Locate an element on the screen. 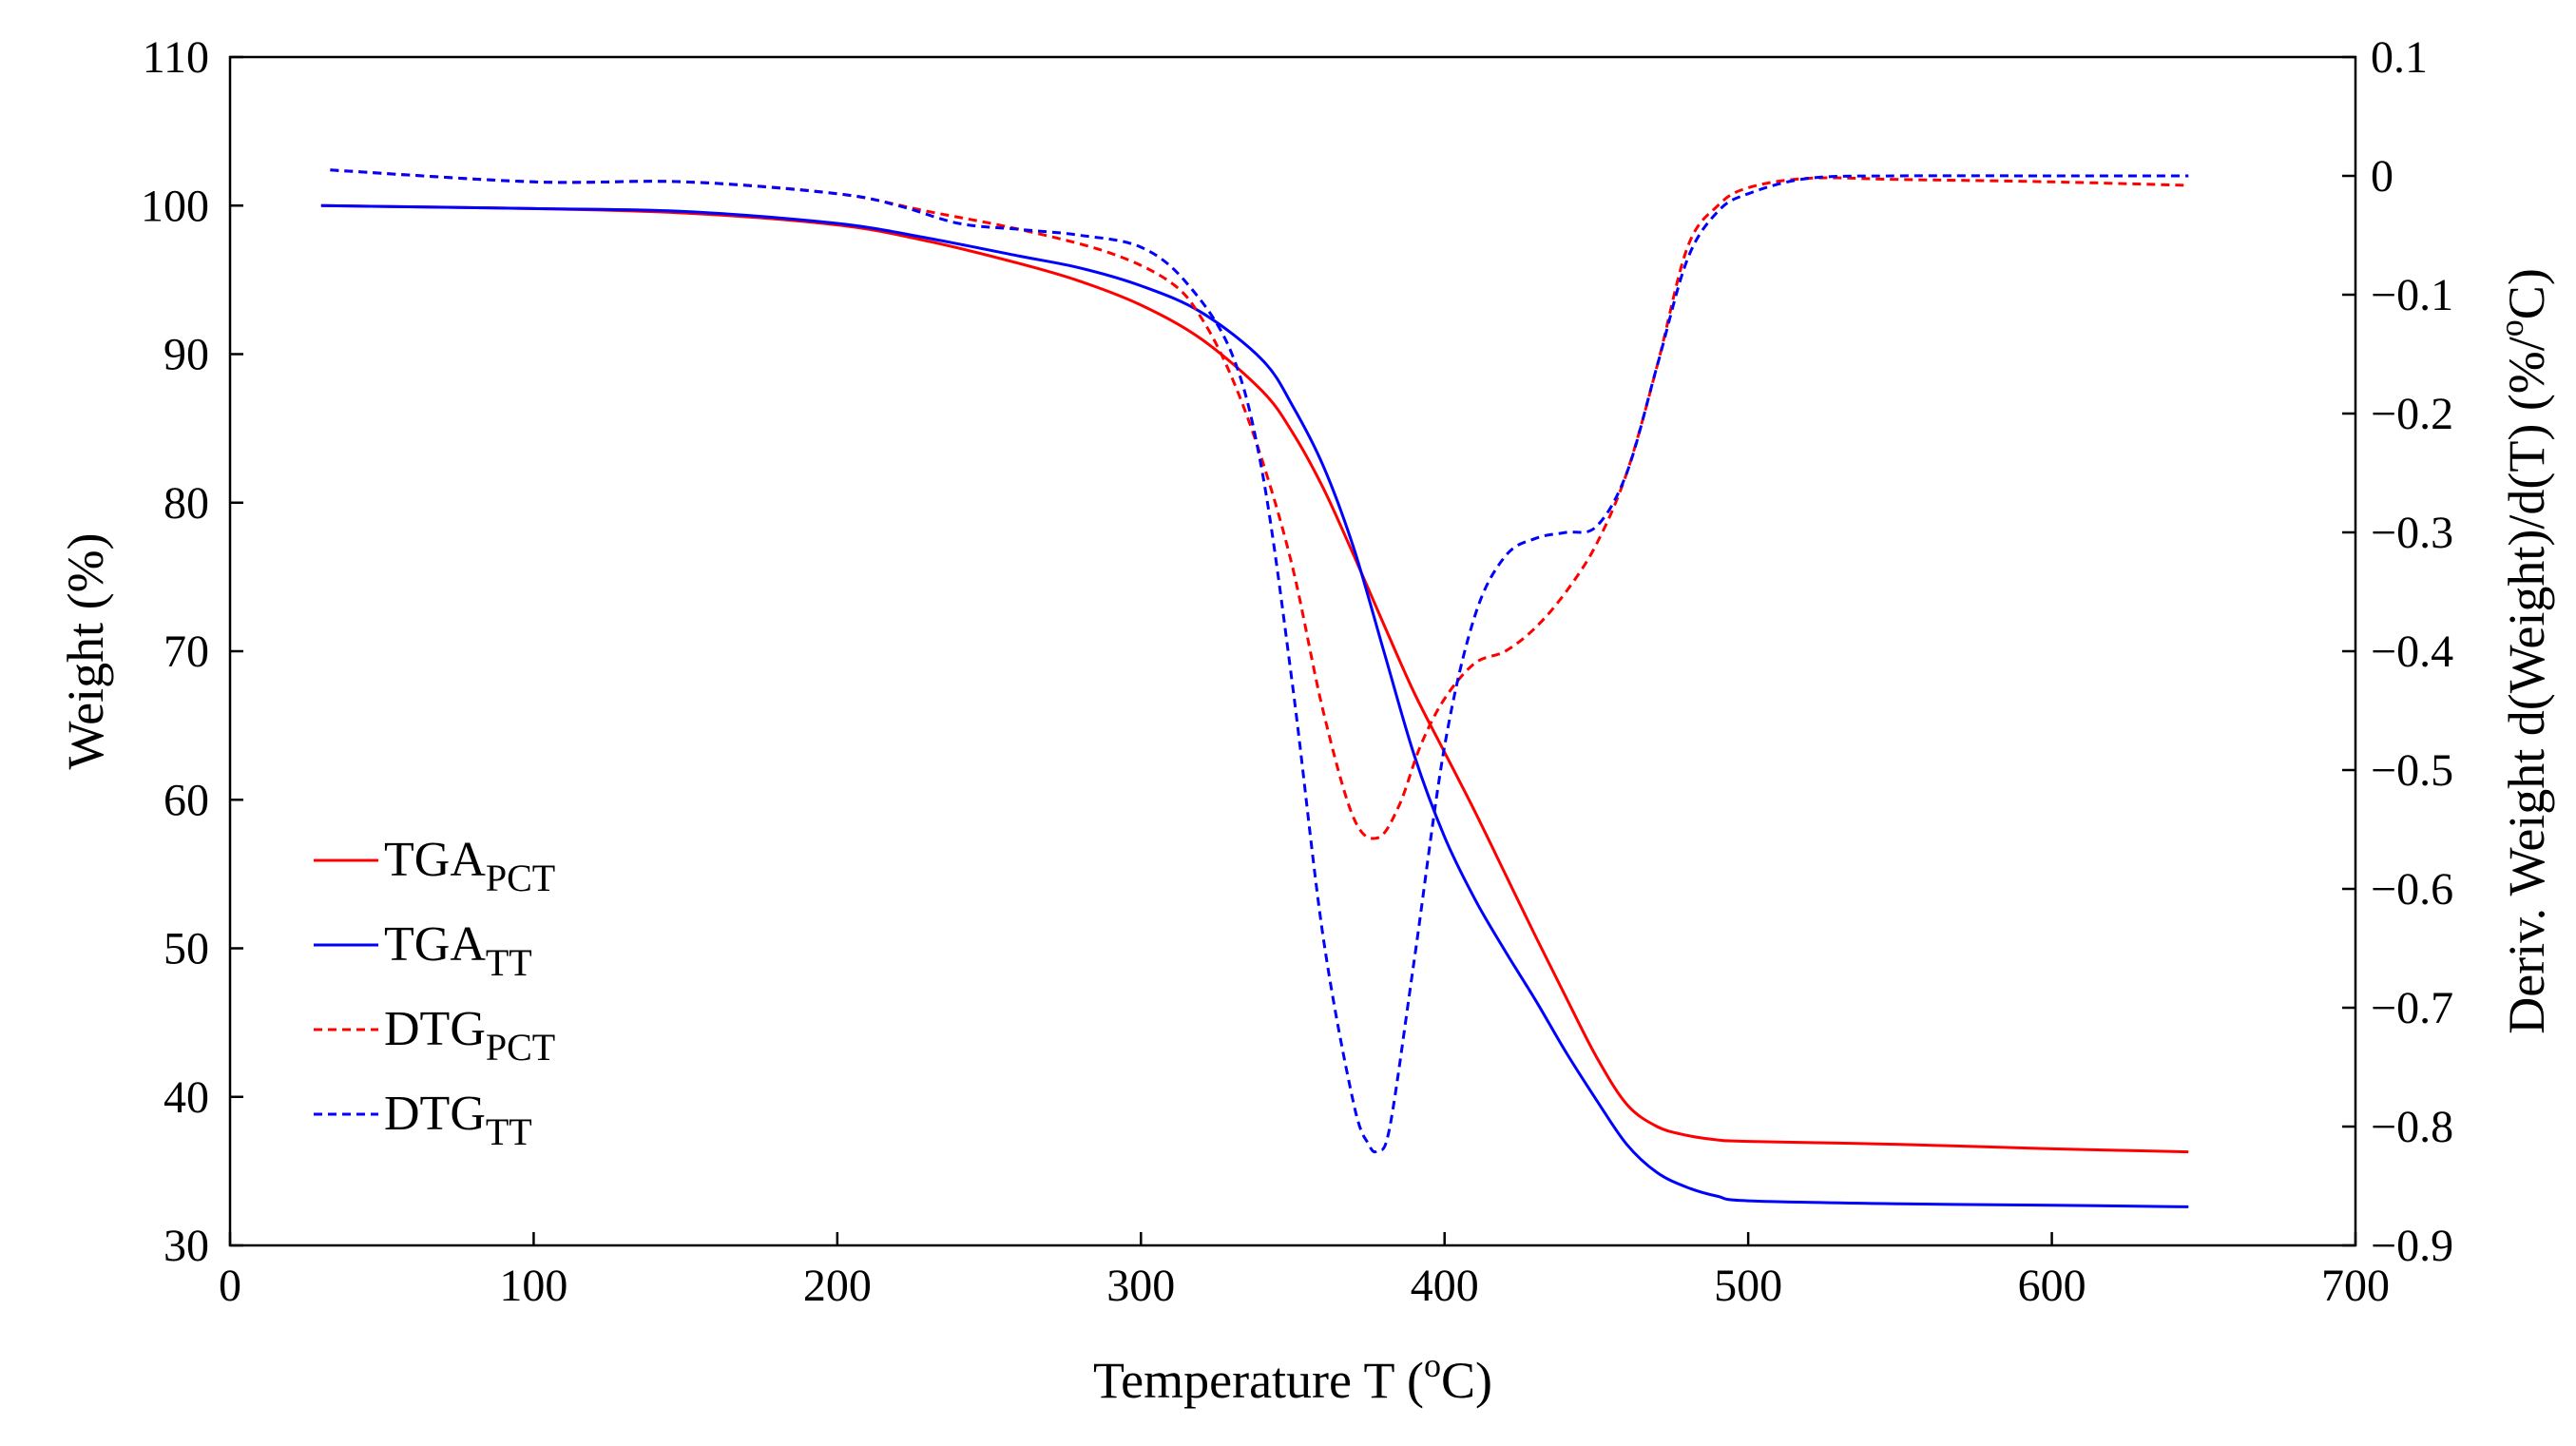 This screenshot has width=2576, height=1446. y-right-tick-label: −0.3 is located at coordinates (2412, 533).